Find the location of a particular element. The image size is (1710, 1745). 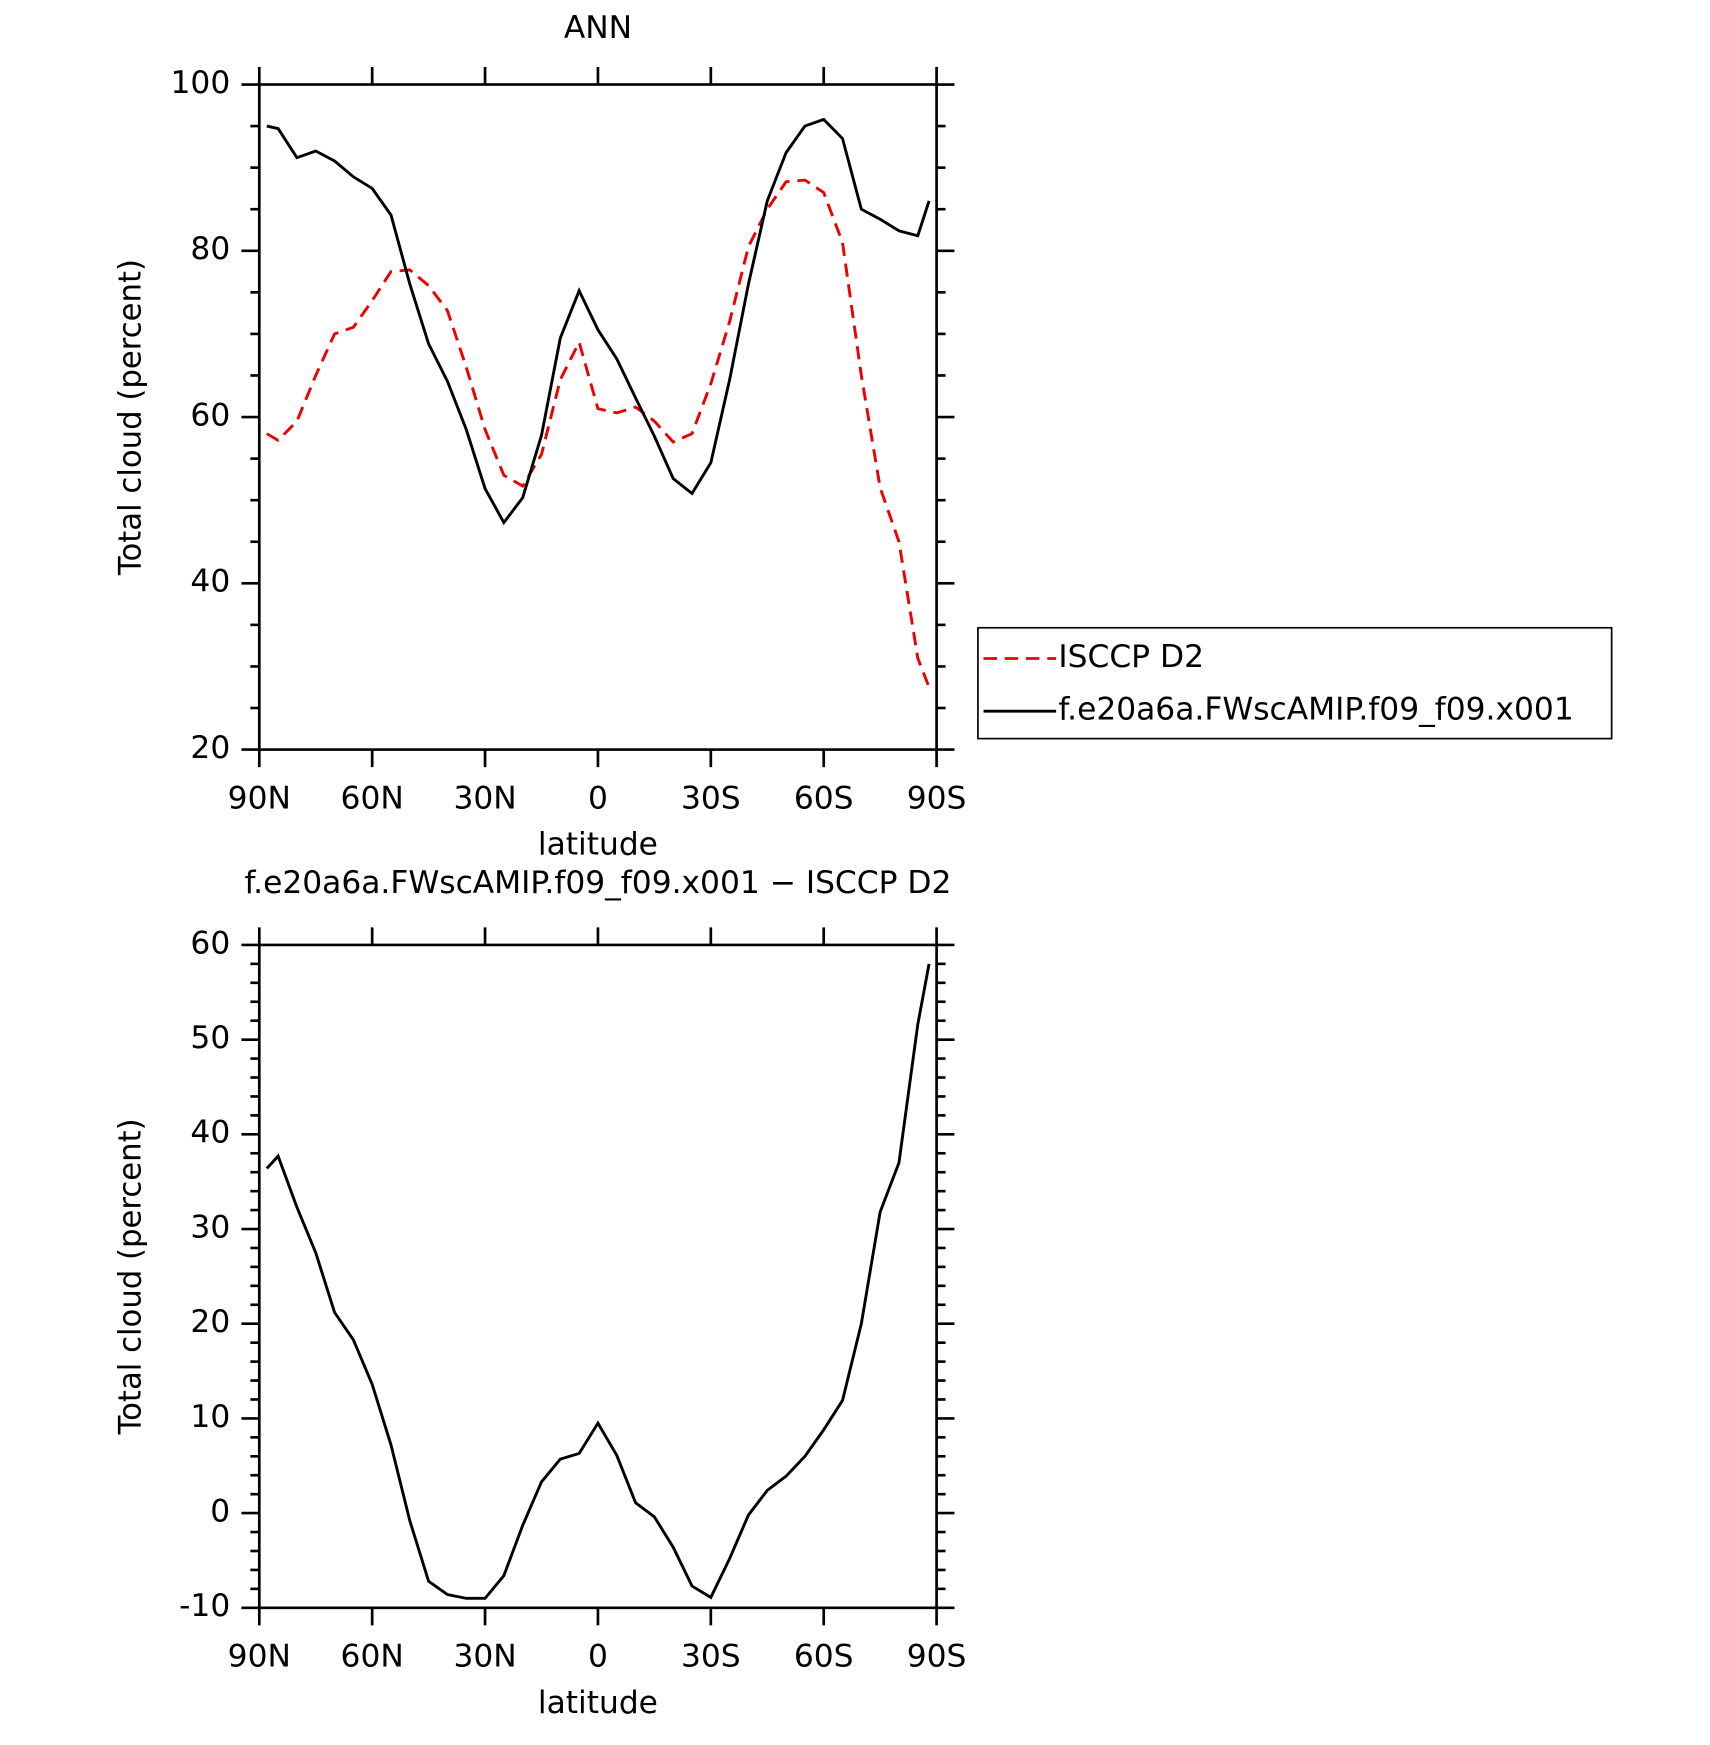

y-tick-label: 0 is located at coordinates (220, 1512).